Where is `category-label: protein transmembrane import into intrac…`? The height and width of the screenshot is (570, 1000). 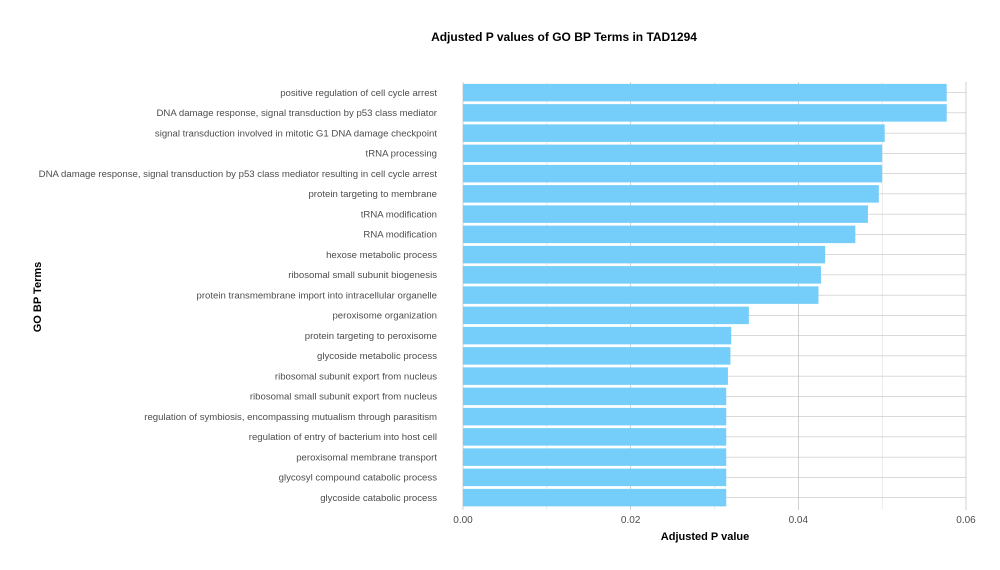
category-label: protein transmembrane import into intrac… is located at coordinates (317, 295).